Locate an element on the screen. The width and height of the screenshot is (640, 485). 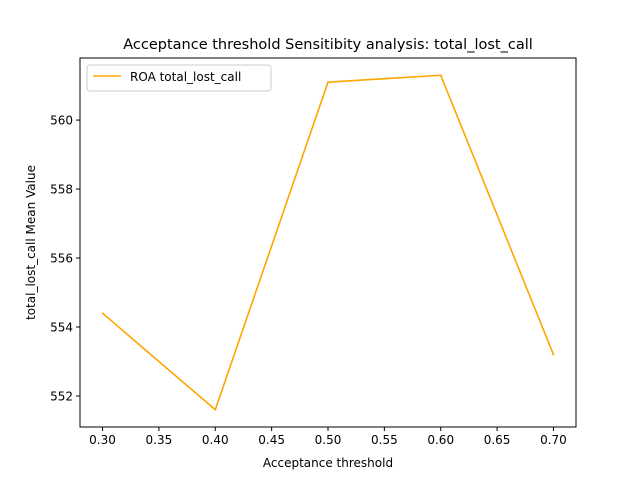
x-axis-ticks: 0.30 0.35 0.40 0.45 0.50 0.55 0.60 0.65 0.70 is located at coordinates (328, 437).